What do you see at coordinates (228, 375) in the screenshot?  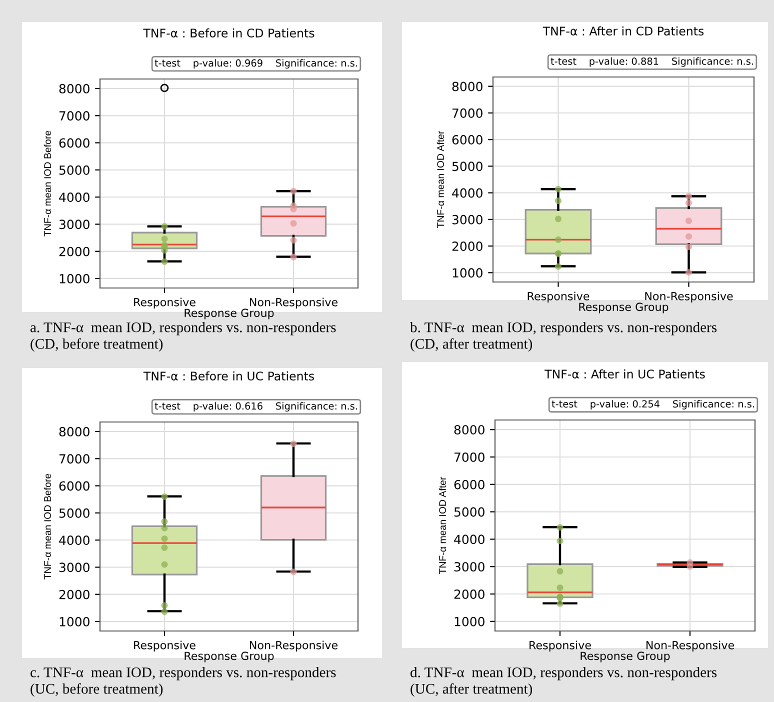 I see `chart-title: TNF-α : Before in UC Patients` at bounding box center [228, 375].